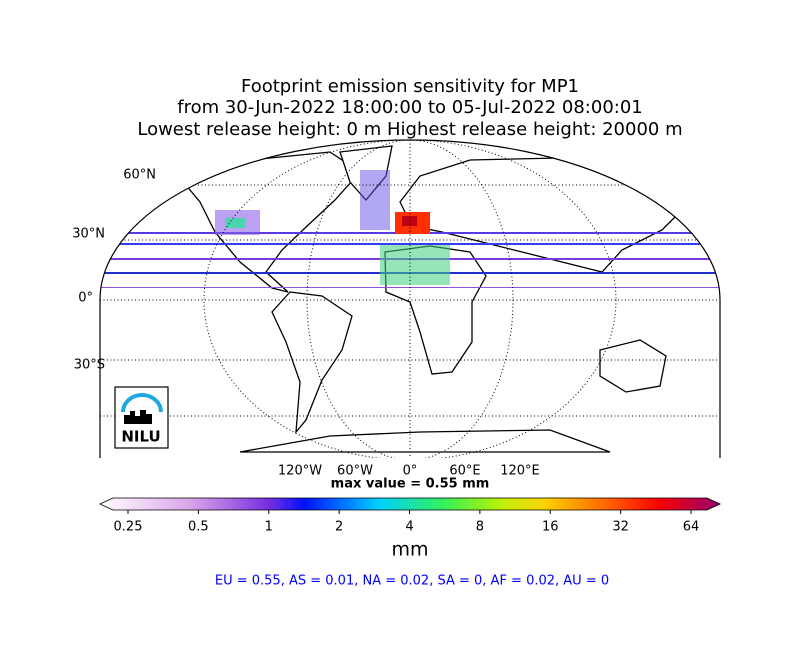 This screenshot has width=800, height=650. I want to click on lat-label: 30°S, so click(89, 365).